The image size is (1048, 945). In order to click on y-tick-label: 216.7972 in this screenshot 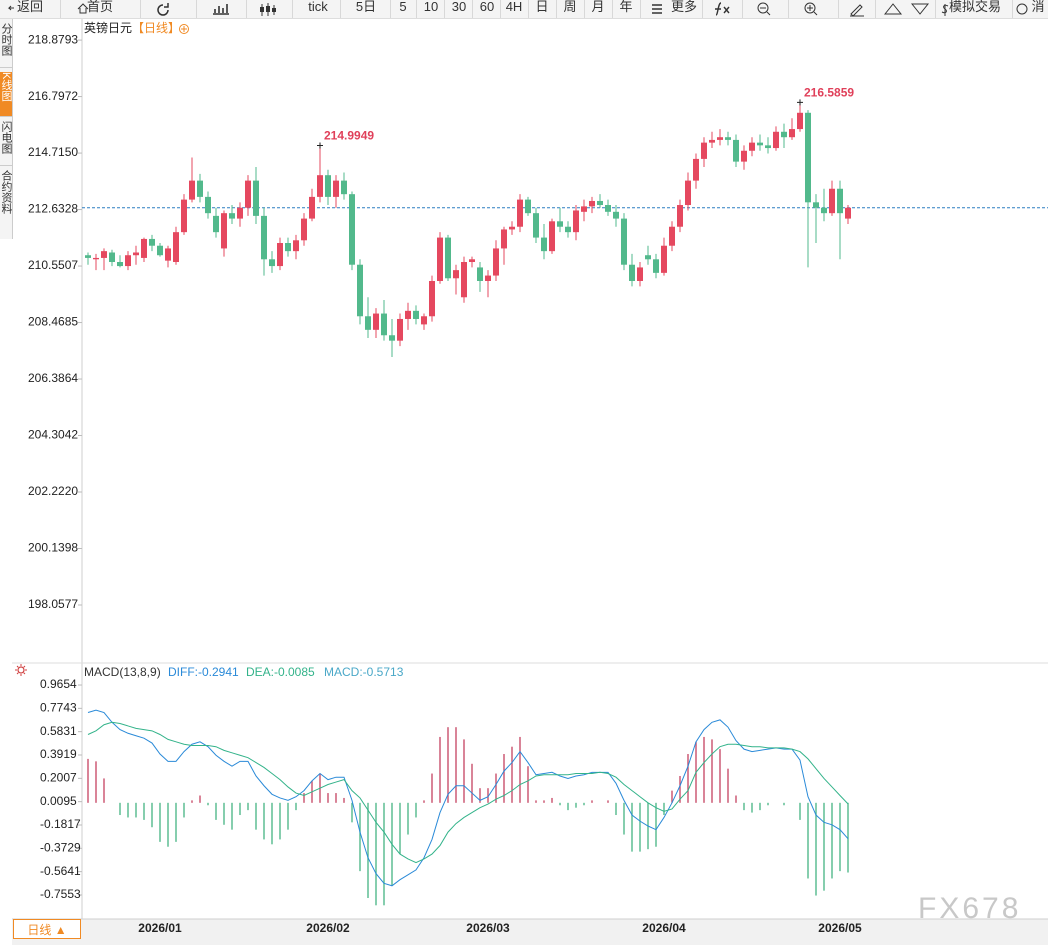, I will do `click(53, 96)`.